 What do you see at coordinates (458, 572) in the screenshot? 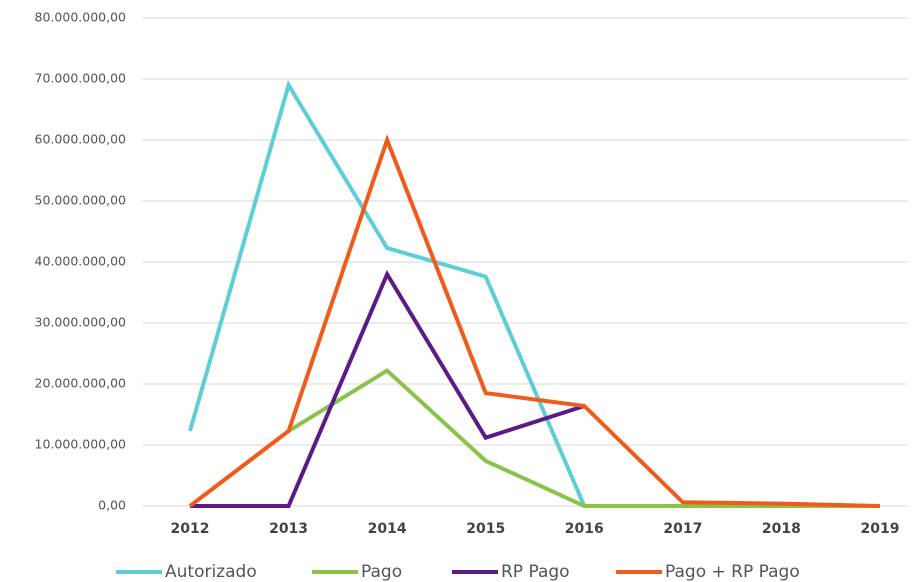
I see `legend: Autorizado Pago RP Pago Pago + RP Pago` at bounding box center [458, 572].